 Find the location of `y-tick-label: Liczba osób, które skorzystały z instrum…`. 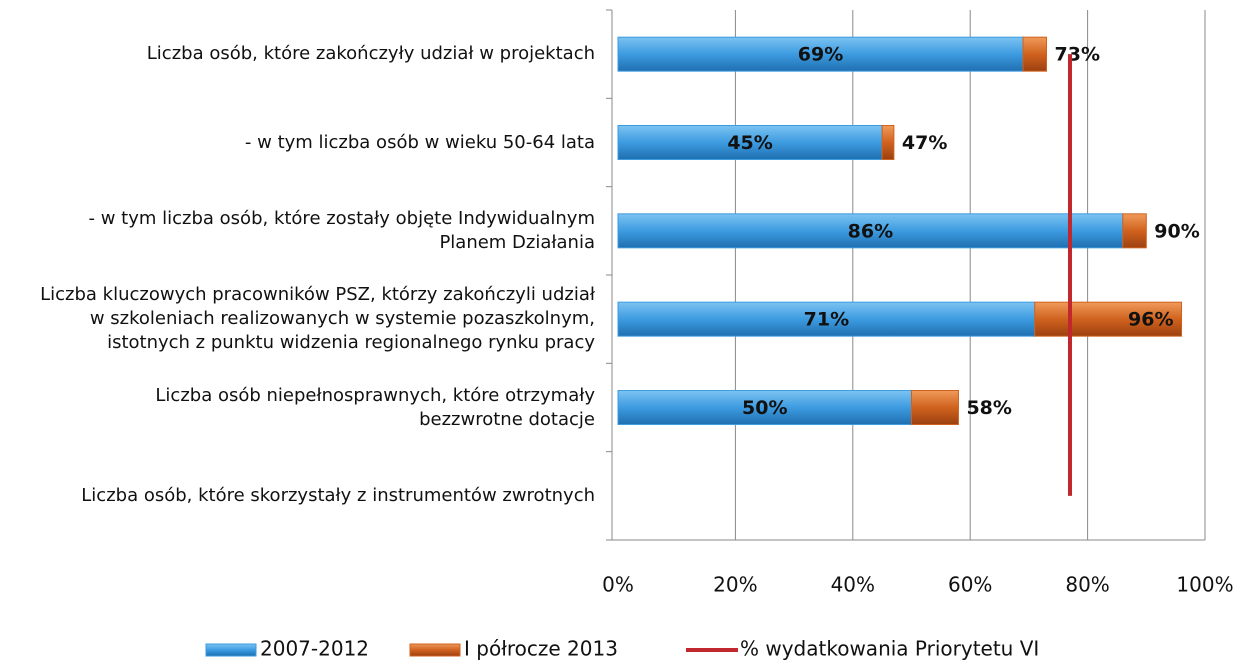

y-tick-label: Liczba osób, które skorzystały z instrum… is located at coordinates (338, 495).